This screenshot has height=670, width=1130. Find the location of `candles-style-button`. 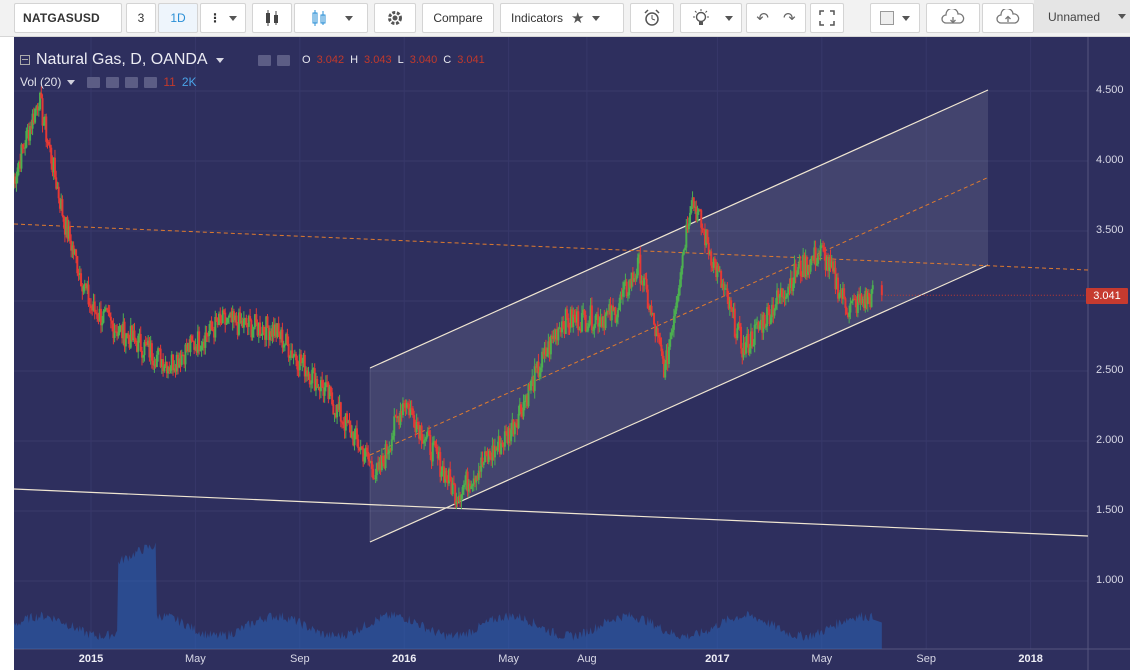

candles-style-button is located at coordinates (272, 18).